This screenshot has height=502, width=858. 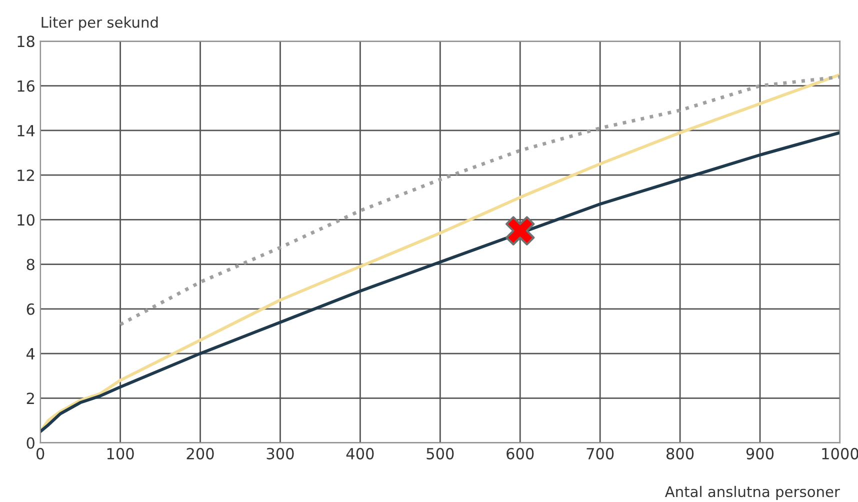 What do you see at coordinates (30, 264) in the screenshot?
I see `y-tick-label: 8` at bounding box center [30, 264].